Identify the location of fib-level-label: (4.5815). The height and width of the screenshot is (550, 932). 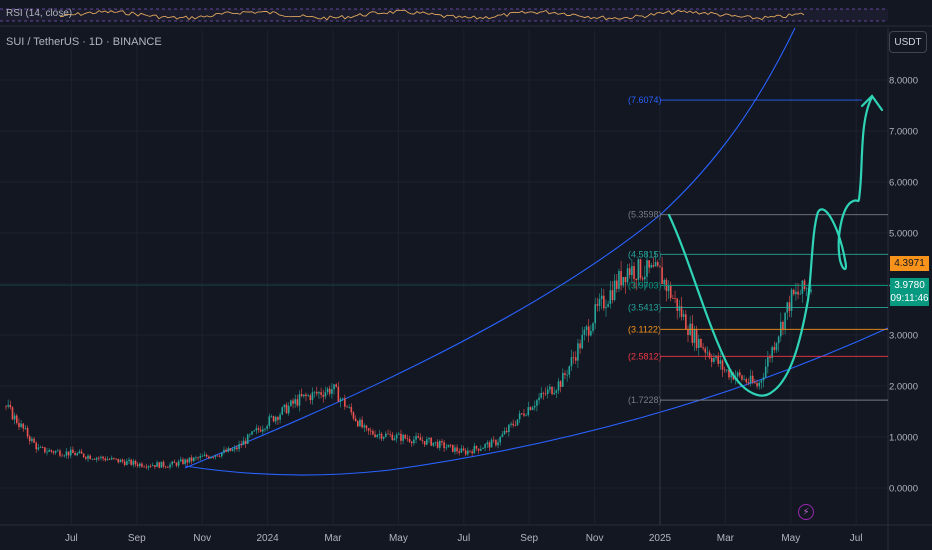
(645, 254).